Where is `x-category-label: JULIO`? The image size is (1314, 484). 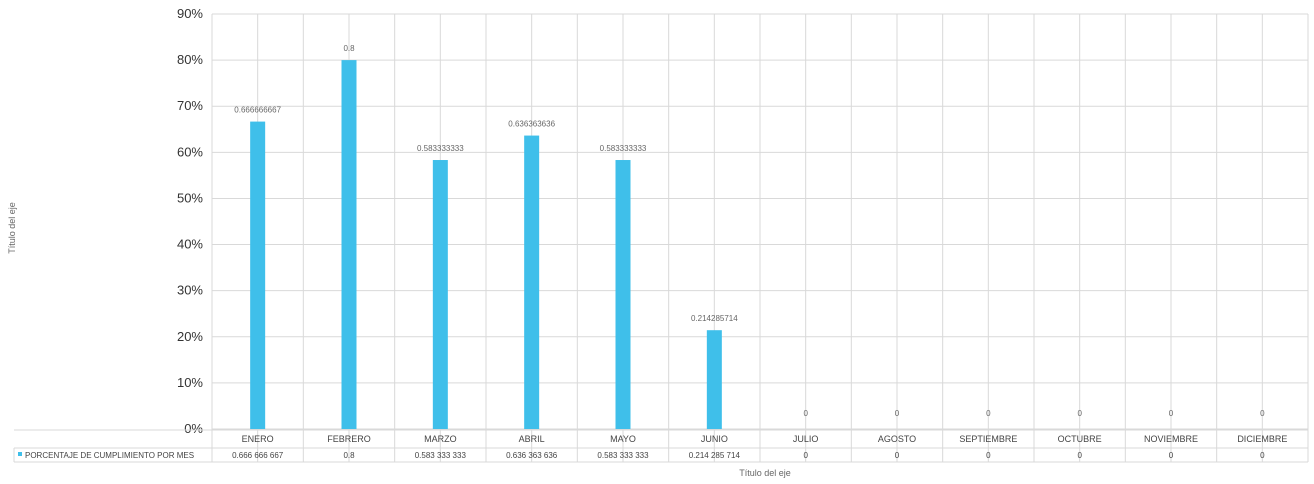 x-category-label: JULIO is located at coordinates (806, 439).